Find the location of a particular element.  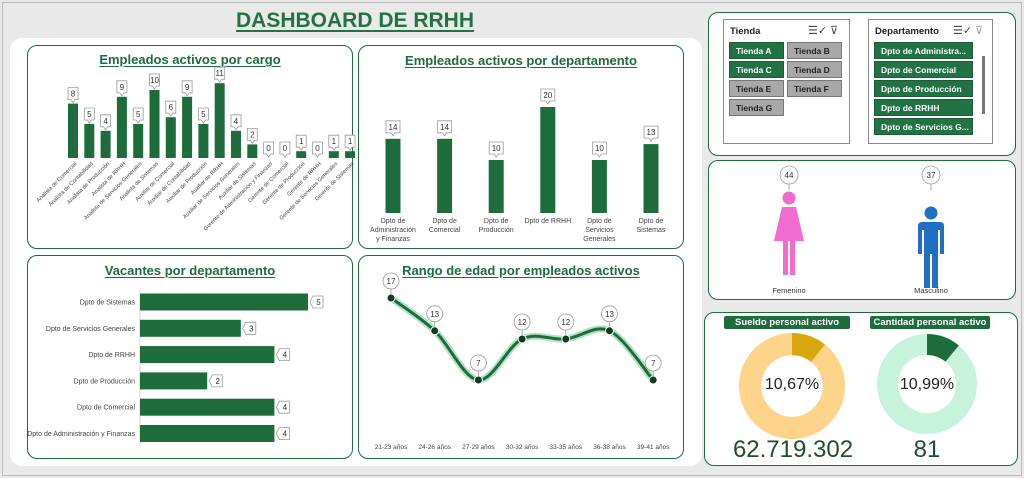

data-label-genero: 37 is located at coordinates (931, 175).